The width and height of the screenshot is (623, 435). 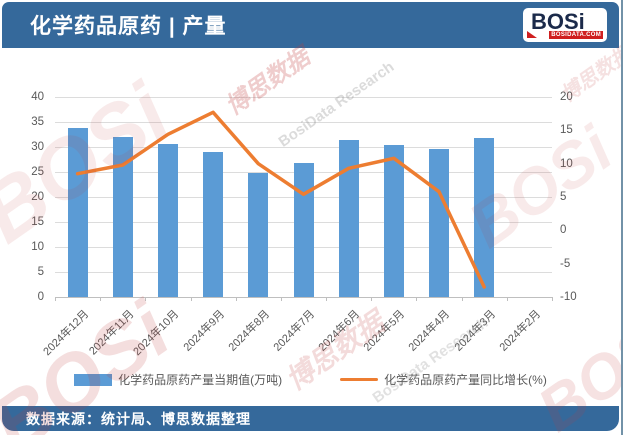 I want to click on legend-bar-label: 化学药品原药产量当期值(万吨), so click(x=200, y=380).